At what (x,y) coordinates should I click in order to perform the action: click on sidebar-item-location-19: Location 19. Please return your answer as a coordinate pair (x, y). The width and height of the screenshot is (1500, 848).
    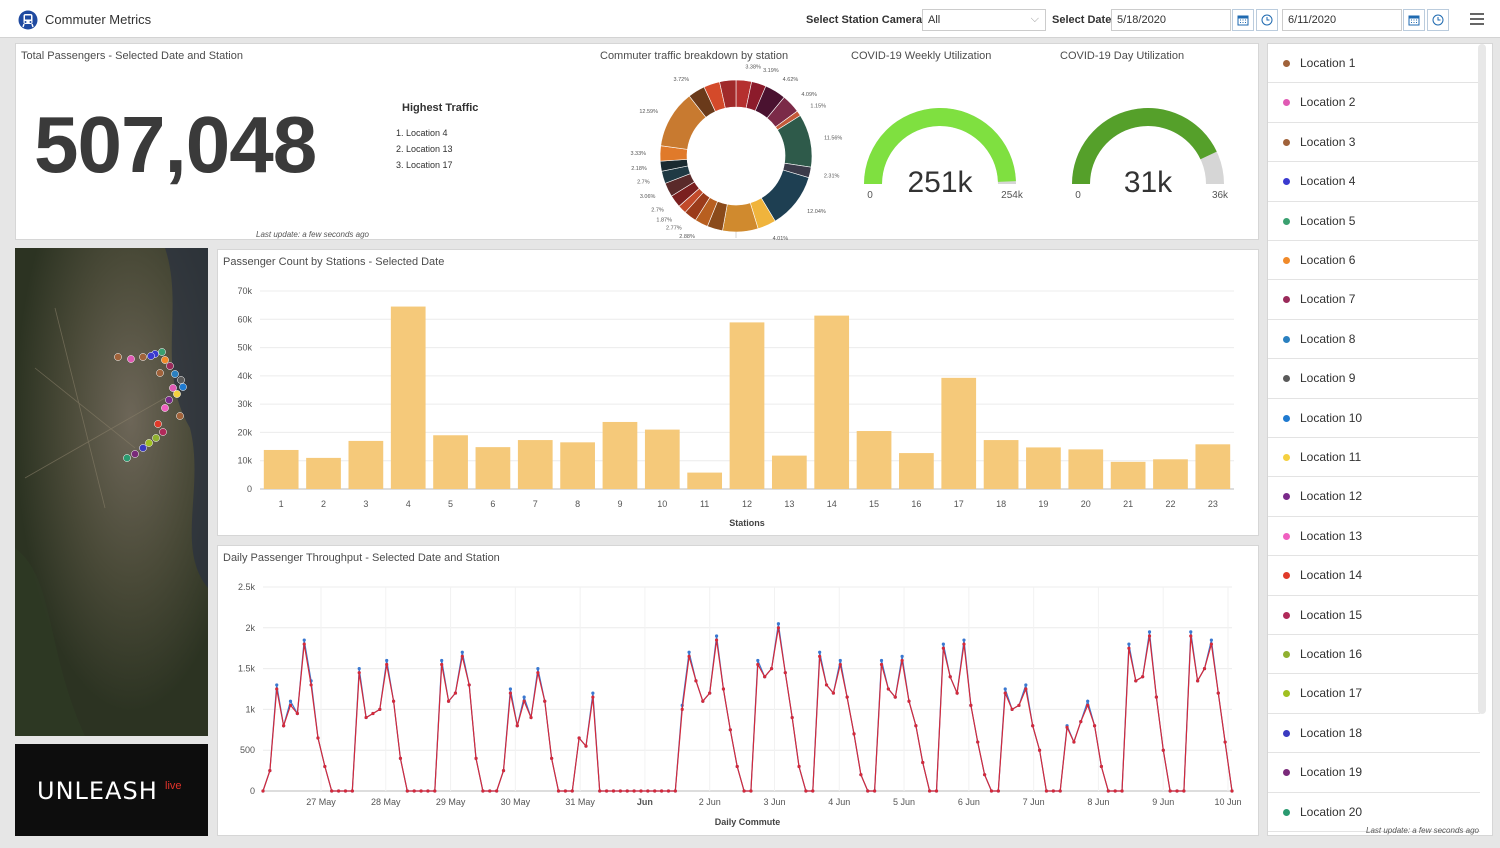
    Looking at the image, I should click on (1374, 773).